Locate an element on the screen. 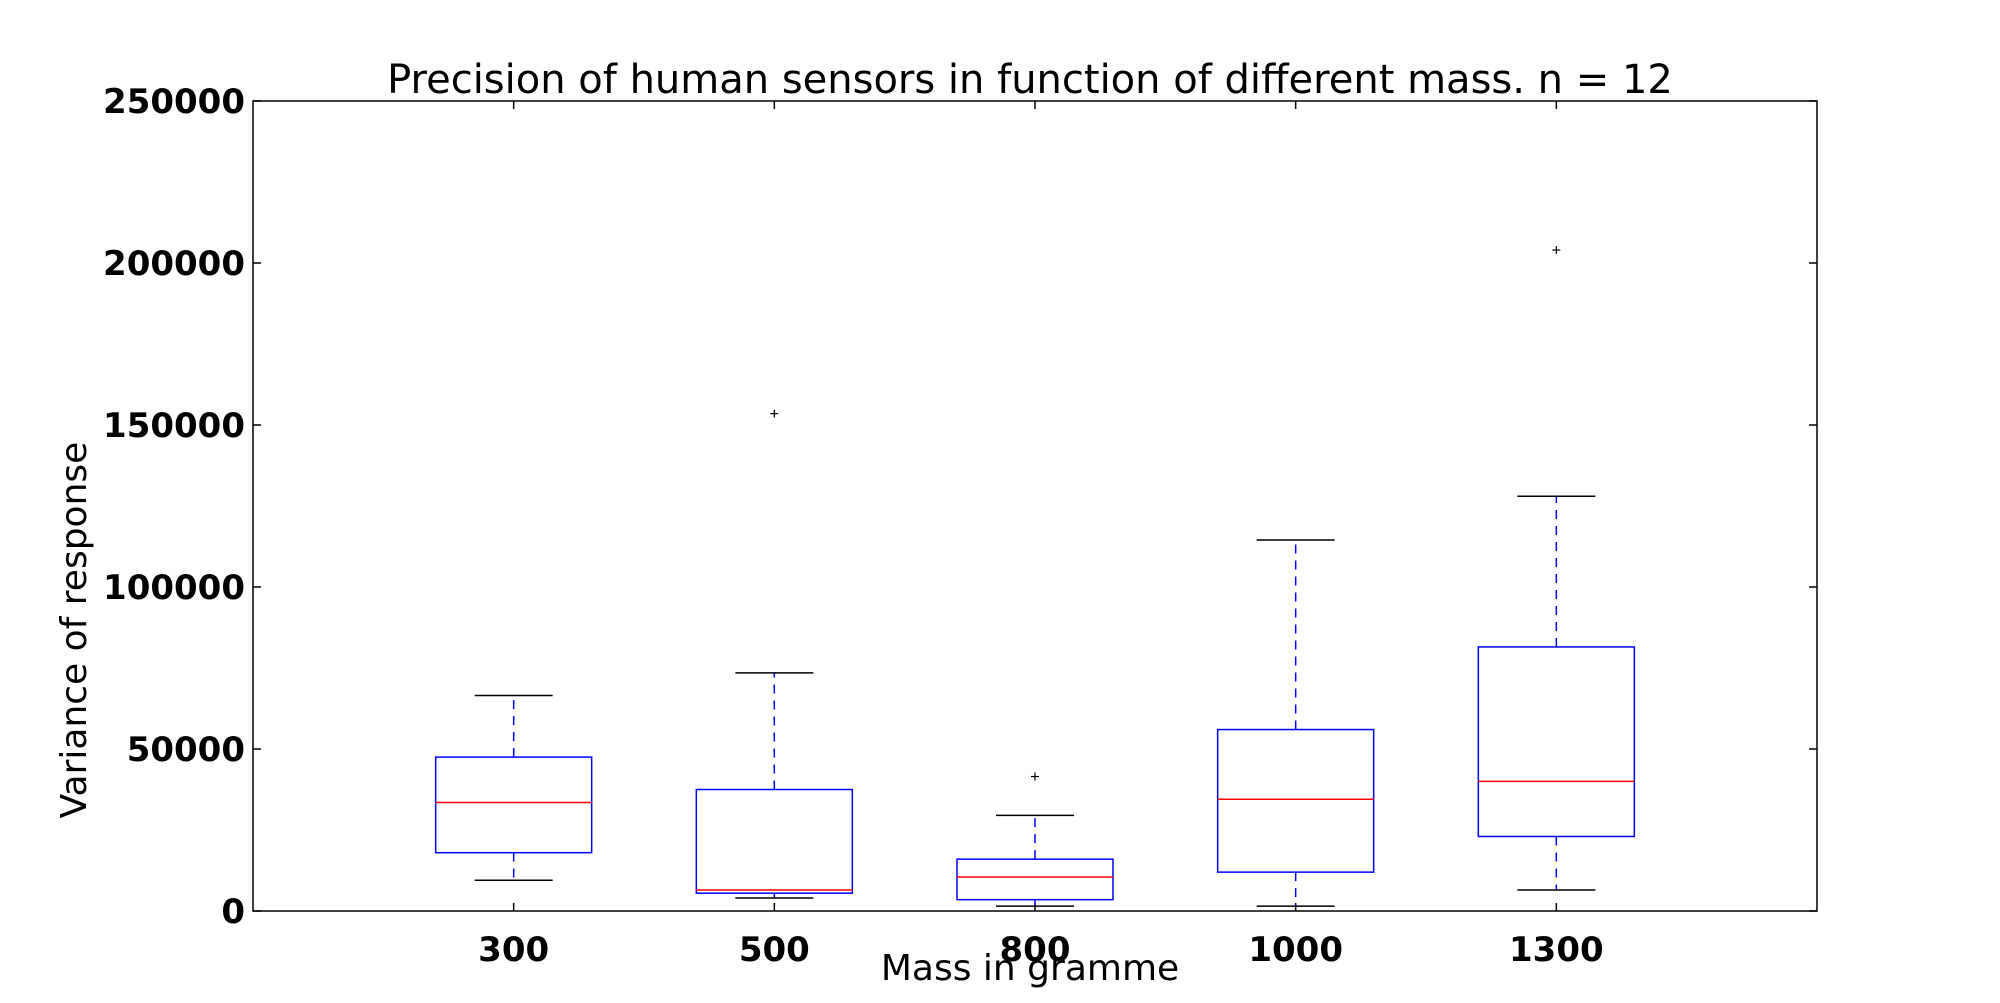  y-tick-label: 200000 is located at coordinates (174, 264).